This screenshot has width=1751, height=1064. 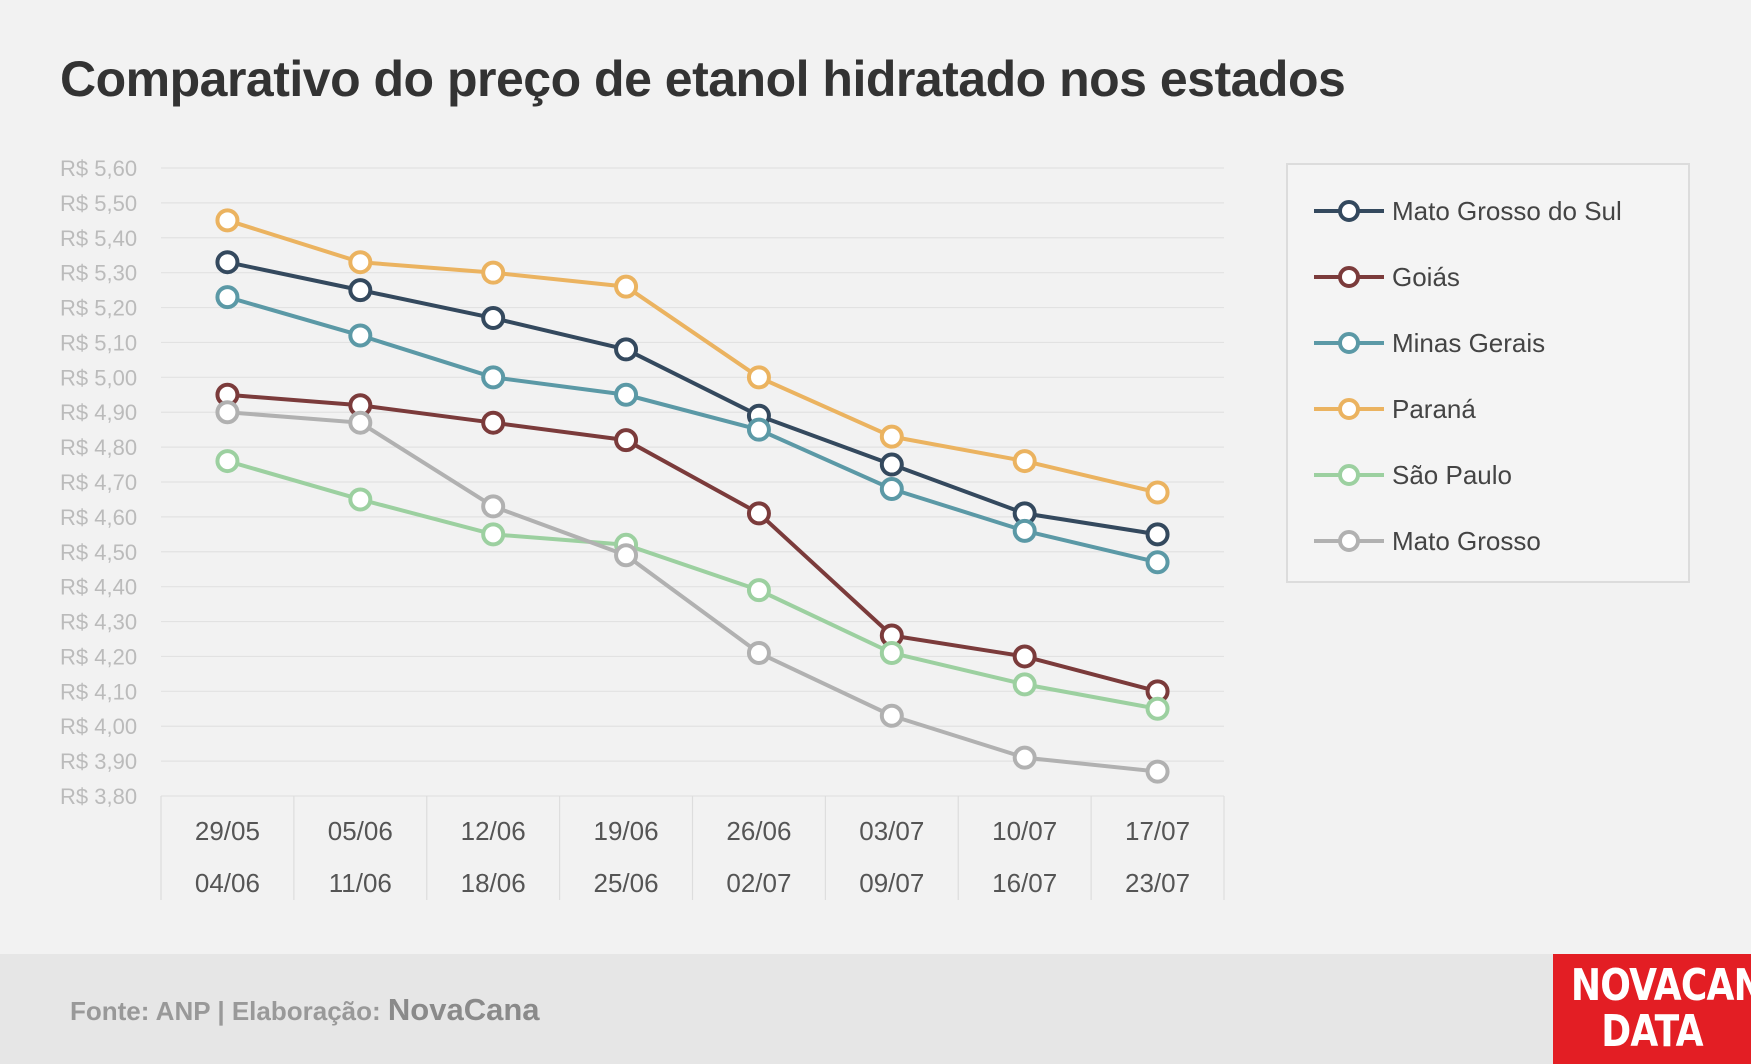 I want to click on y-tick-label: R$ 4,60, so click(x=98, y=517).